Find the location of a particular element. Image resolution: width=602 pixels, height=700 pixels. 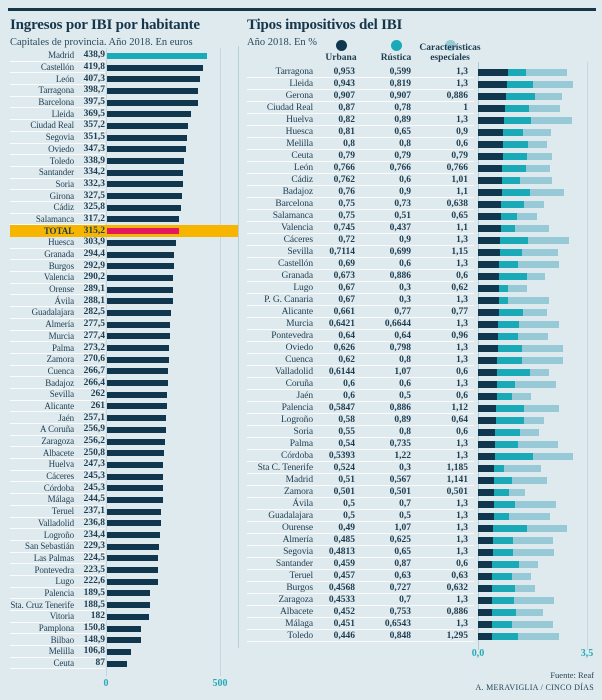

bar-row: Ávila 288,1 is located at coordinates (124, 301).